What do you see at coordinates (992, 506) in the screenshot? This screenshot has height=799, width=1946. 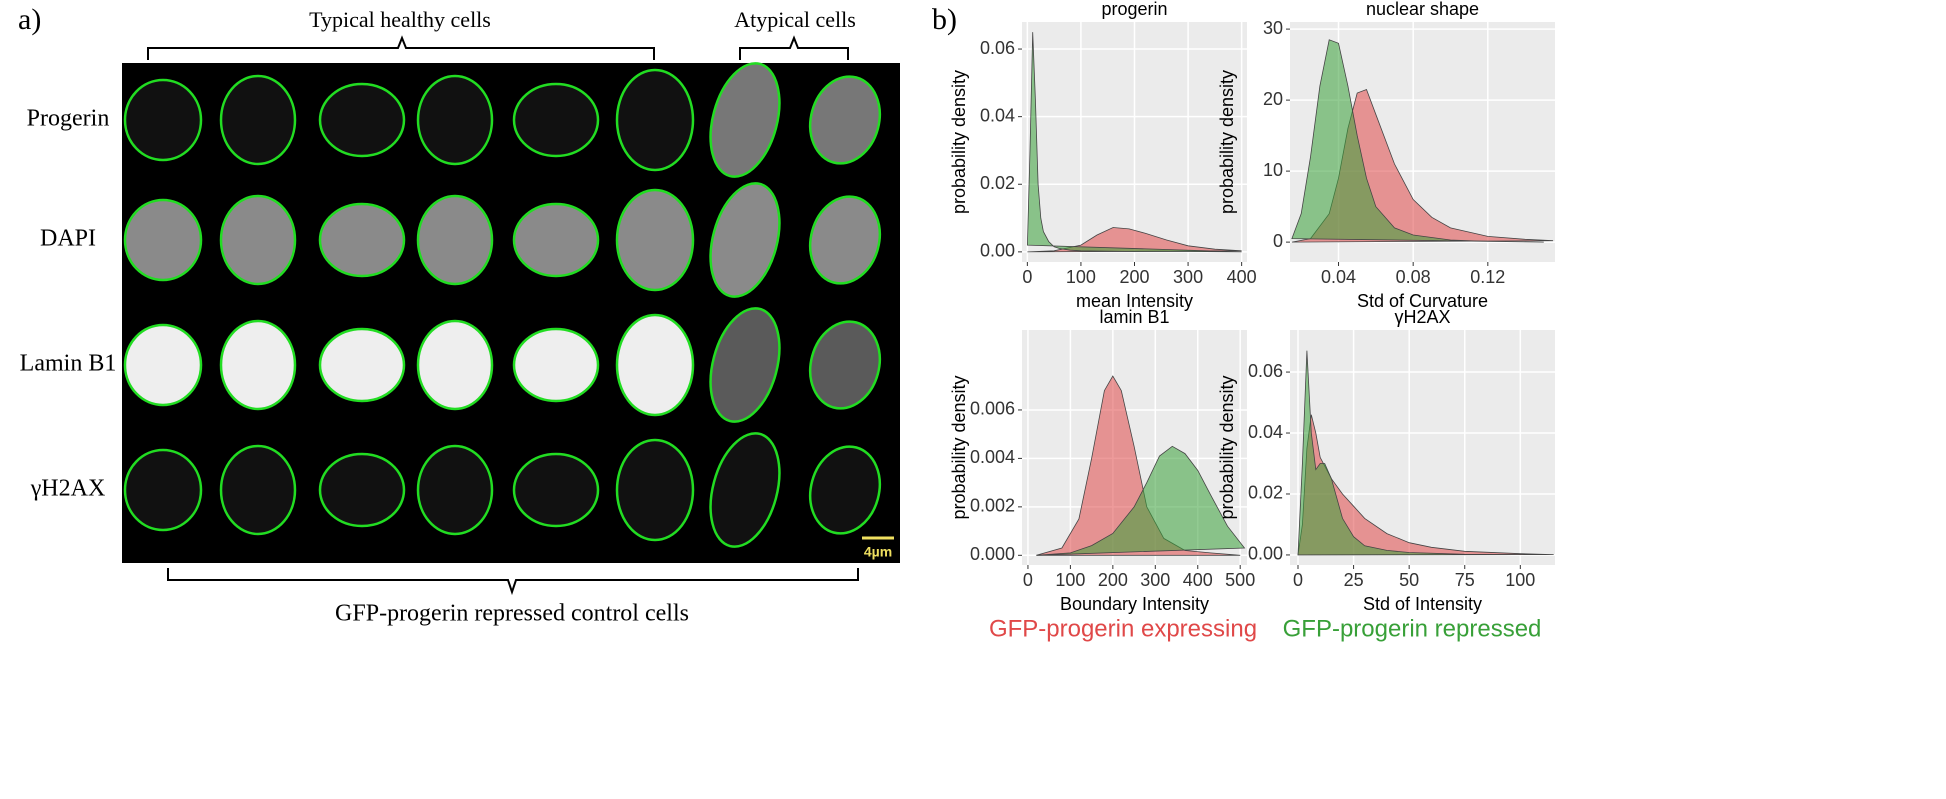 I see `y-tick-label: 0.002` at bounding box center [992, 506].